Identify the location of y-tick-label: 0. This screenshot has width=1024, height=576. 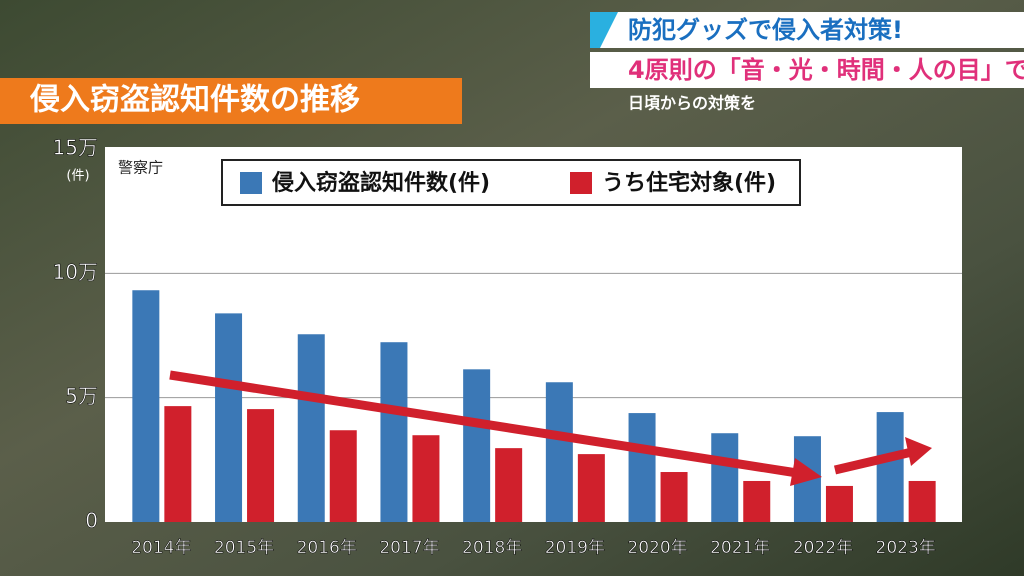
(91, 521).